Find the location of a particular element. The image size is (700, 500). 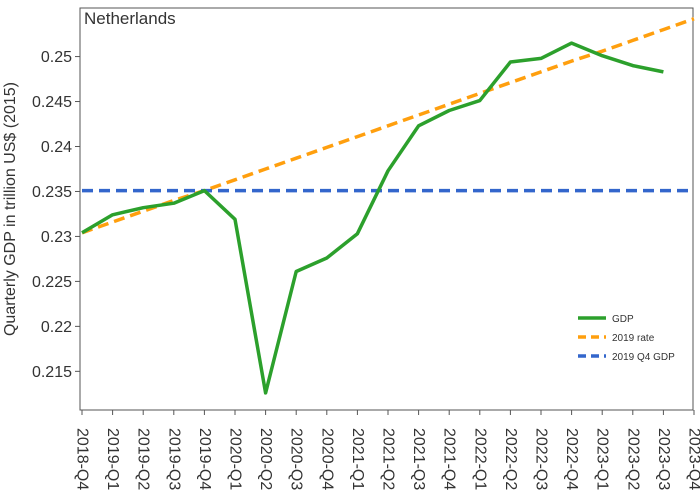

y-tick-label: 0.245 is located at coordinates (52, 102).